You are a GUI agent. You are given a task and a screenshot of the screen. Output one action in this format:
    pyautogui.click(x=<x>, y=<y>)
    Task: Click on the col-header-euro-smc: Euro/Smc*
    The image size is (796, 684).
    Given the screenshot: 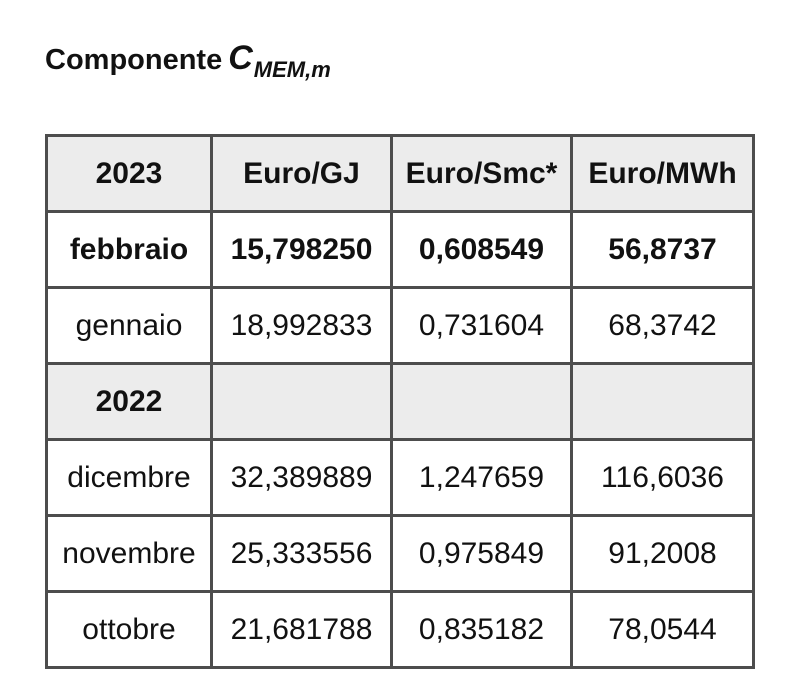 What is the action you would take?
    pyautogui.click(x=481, y=173)
    